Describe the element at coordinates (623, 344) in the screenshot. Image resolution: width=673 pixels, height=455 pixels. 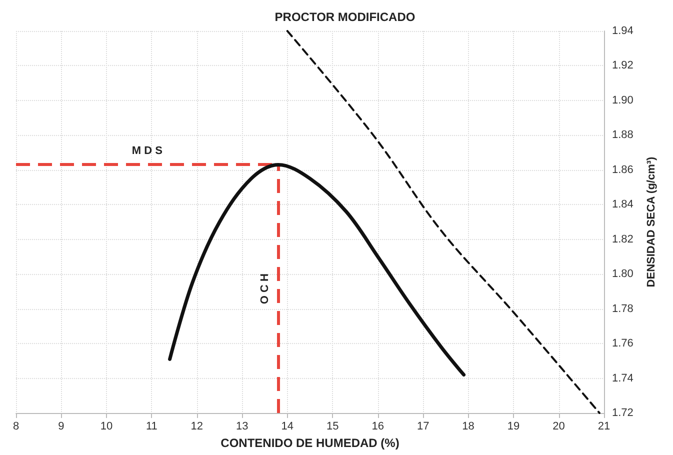
I see `y-tick-label: 1.76` at that location.